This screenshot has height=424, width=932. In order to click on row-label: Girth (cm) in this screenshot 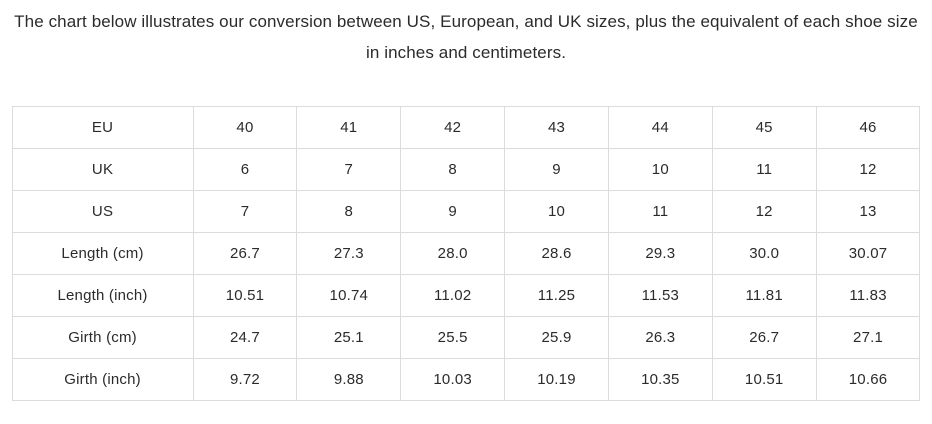, I will do `click(102, 337)`.